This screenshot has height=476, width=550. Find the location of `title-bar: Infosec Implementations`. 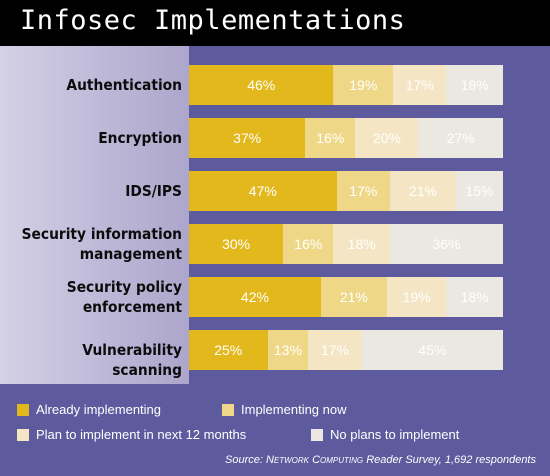

title-bar: Infosec Implementations is located at coordinates (275, 23).